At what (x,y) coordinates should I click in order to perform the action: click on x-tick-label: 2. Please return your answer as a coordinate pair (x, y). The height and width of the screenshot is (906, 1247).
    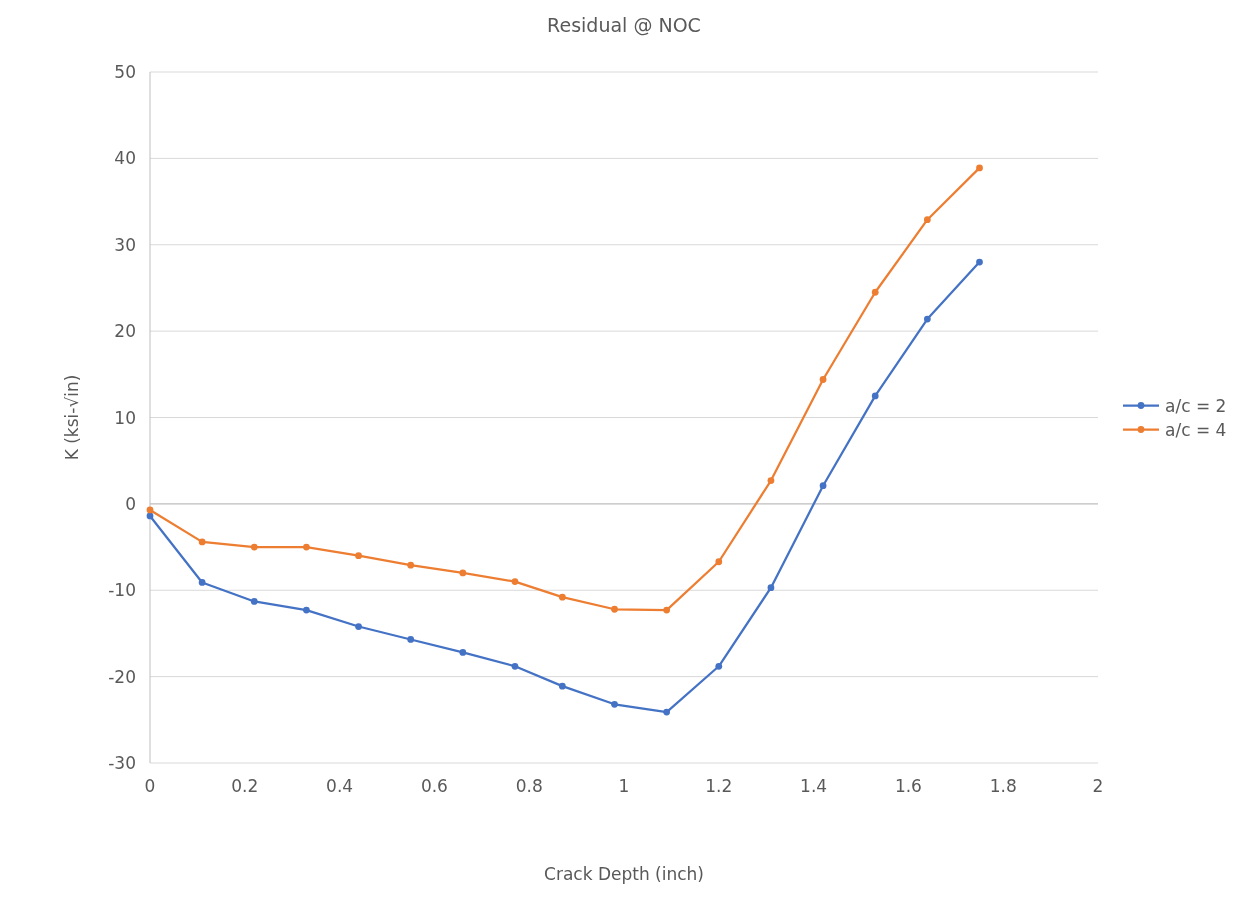
    Looking at the image, I should click on (1098, 786).